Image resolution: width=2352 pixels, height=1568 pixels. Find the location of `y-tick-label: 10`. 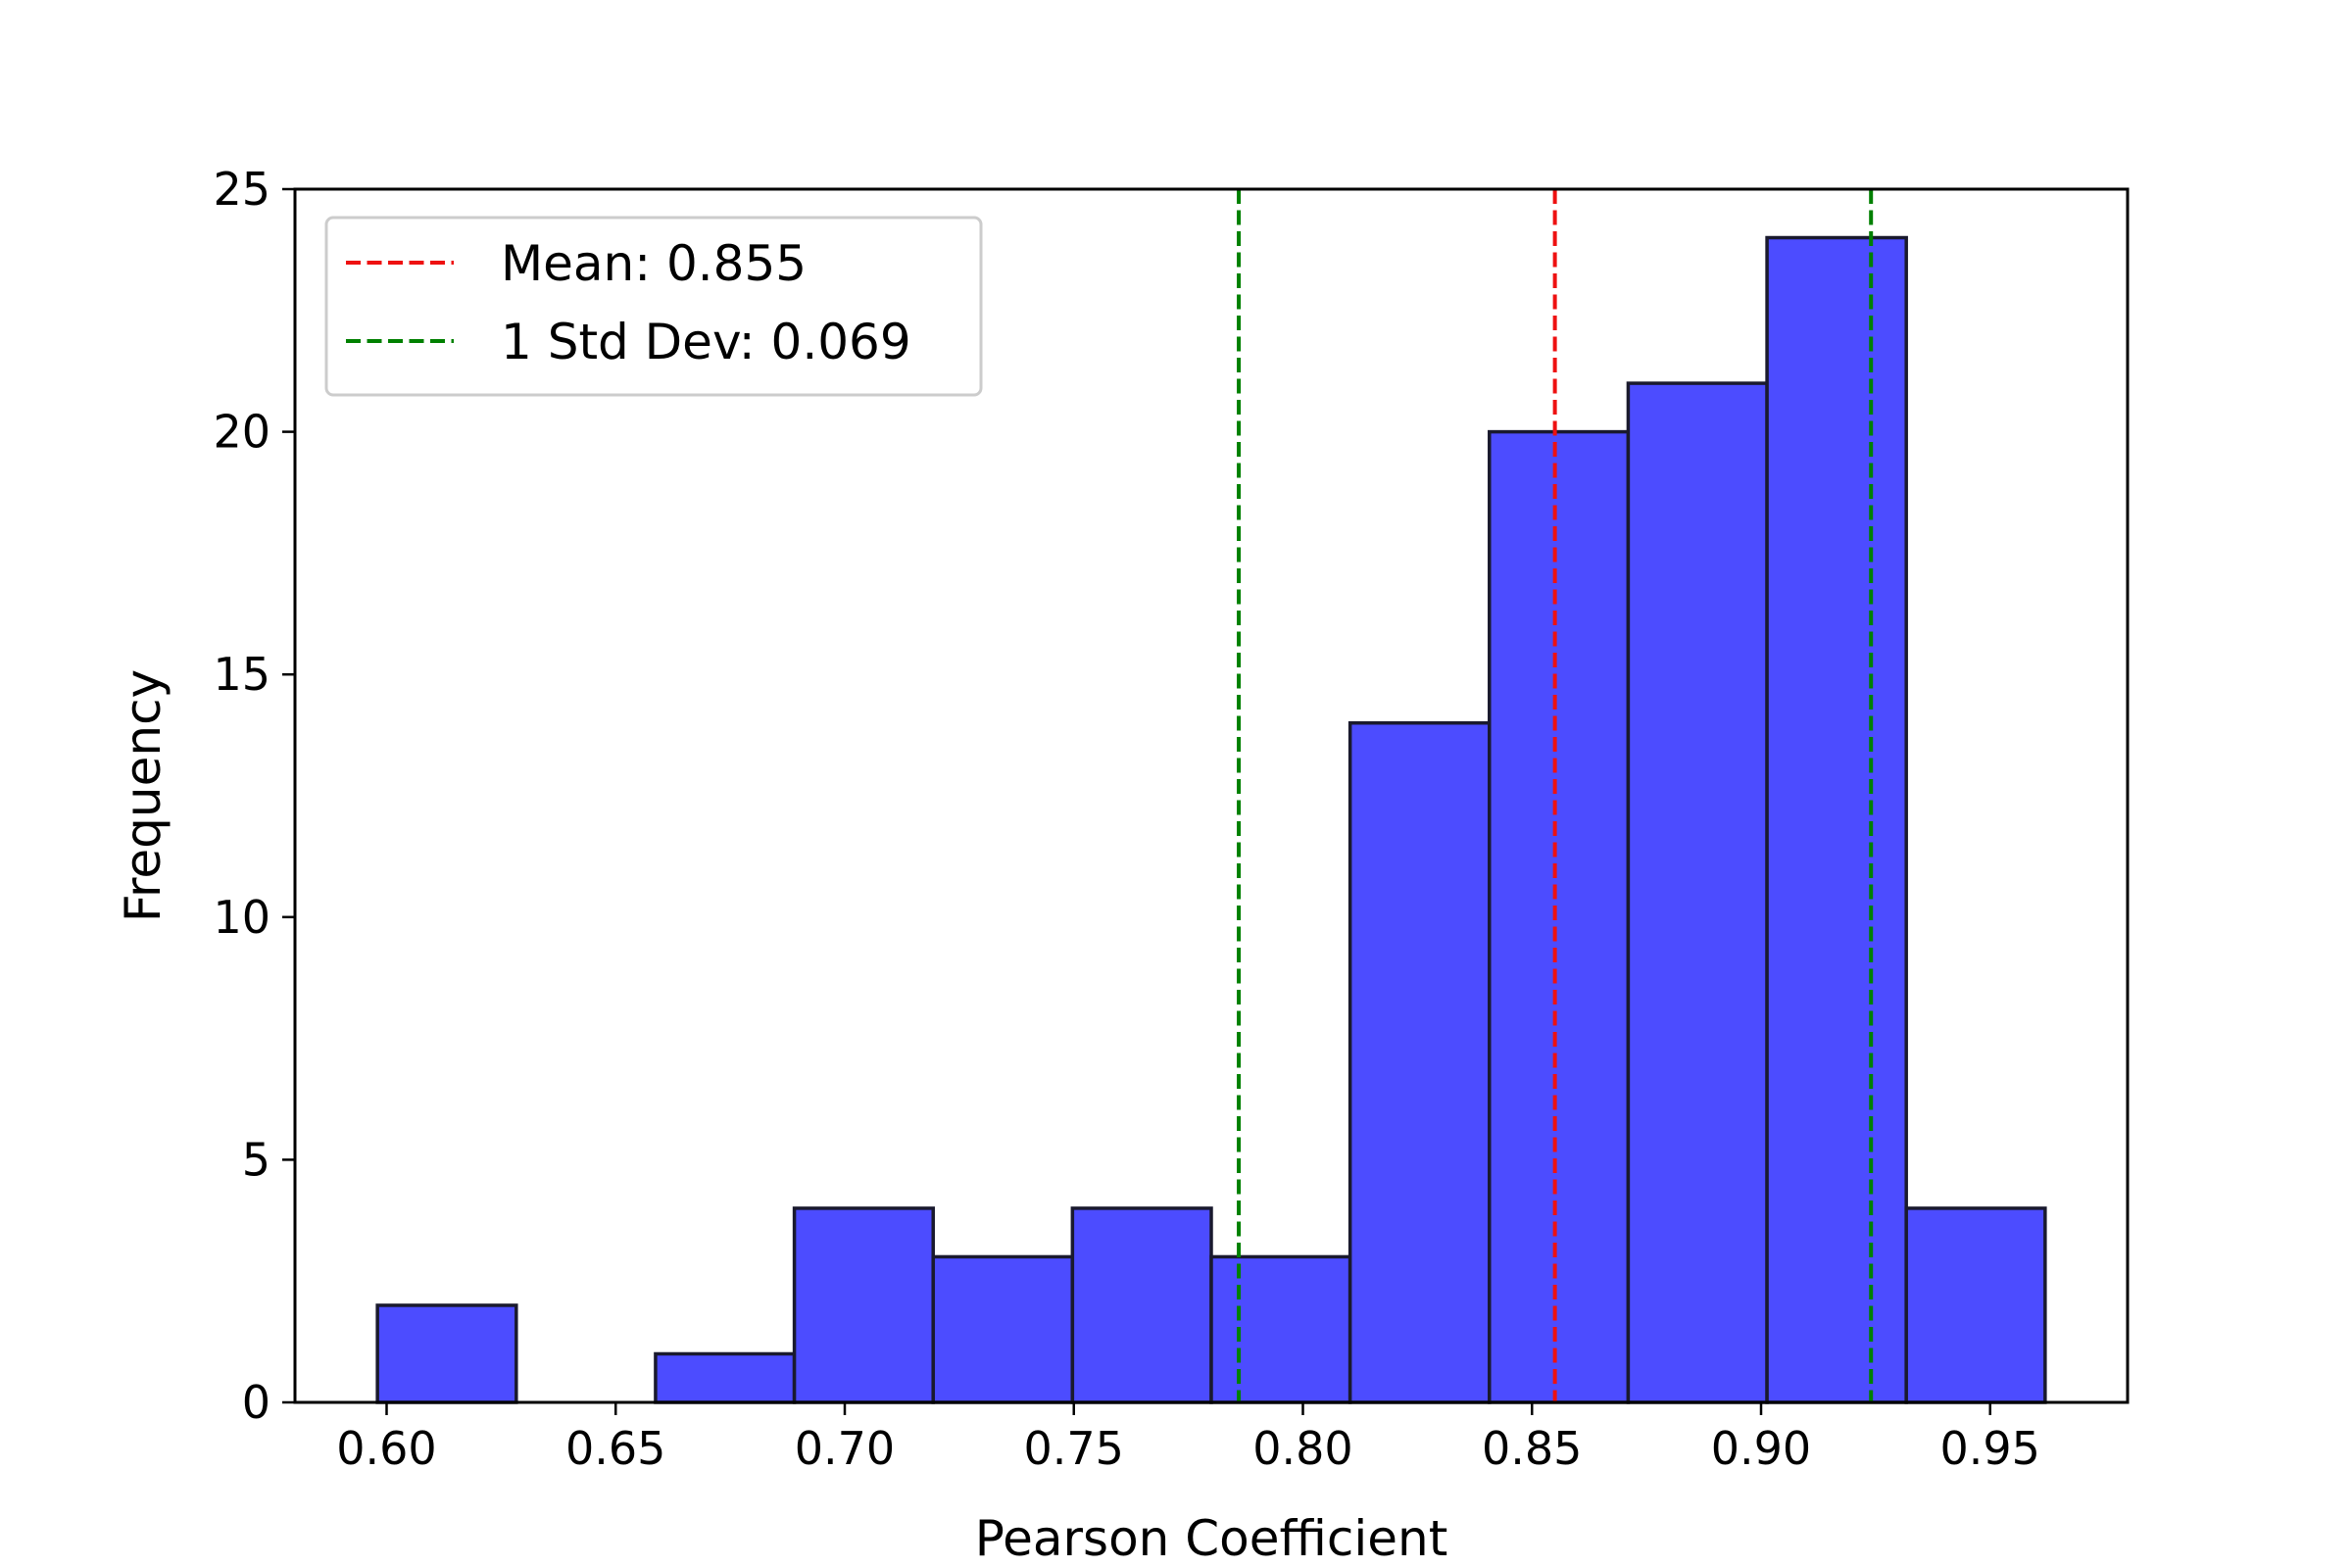

y-tick-label: 10 is located at coordinates (241, 917).